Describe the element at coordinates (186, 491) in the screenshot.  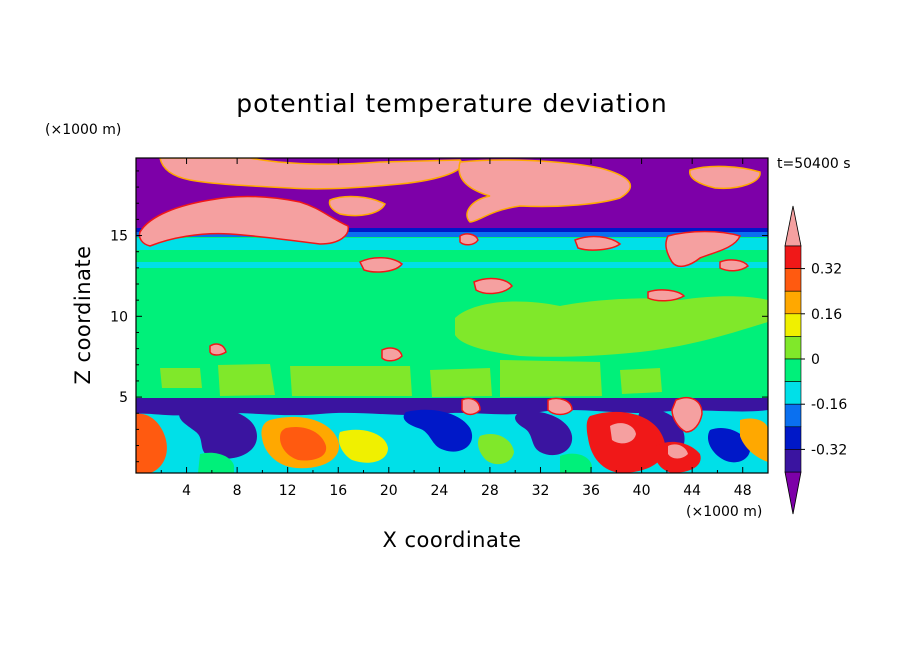
I see `x-tick-label: 4` at that location.